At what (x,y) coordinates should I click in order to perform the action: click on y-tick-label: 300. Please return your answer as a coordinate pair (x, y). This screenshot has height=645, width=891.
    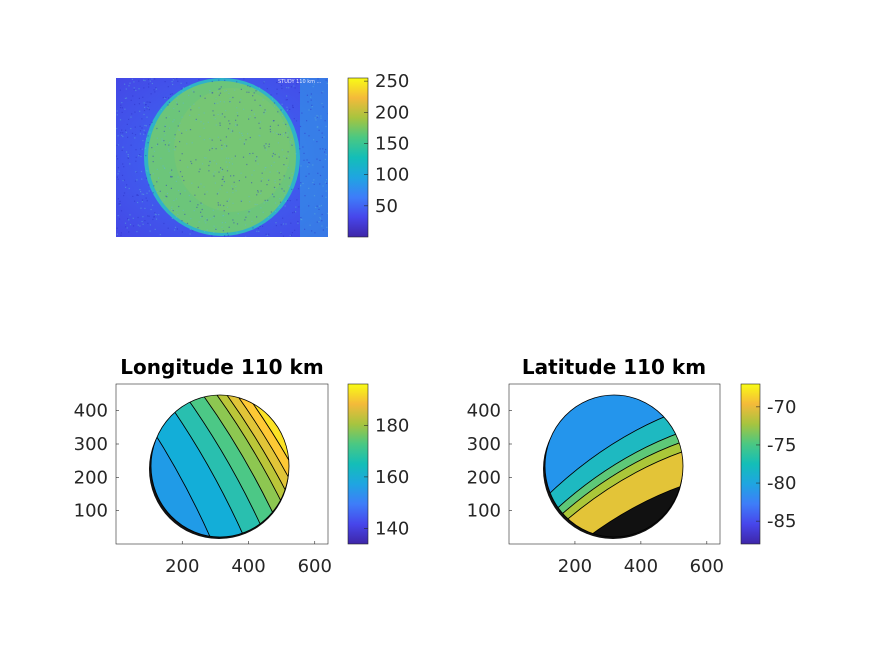
    Looking at the image, I should click on (484, 444).